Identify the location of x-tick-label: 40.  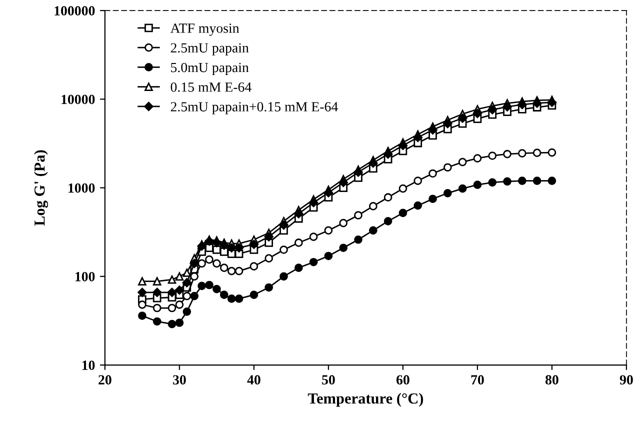
(253, 380).